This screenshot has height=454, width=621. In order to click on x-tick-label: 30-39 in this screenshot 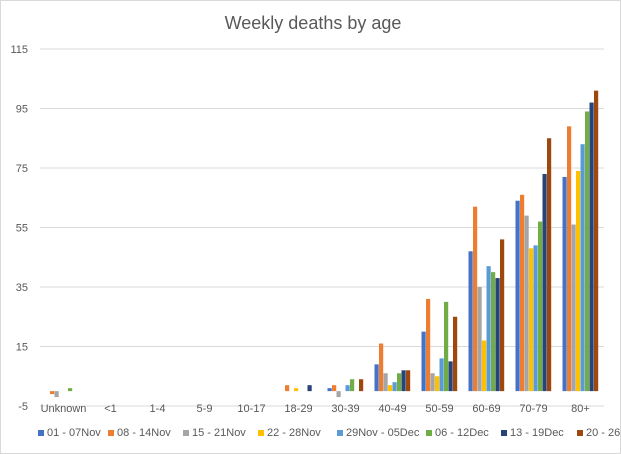, I will do `click(345, 409)`.